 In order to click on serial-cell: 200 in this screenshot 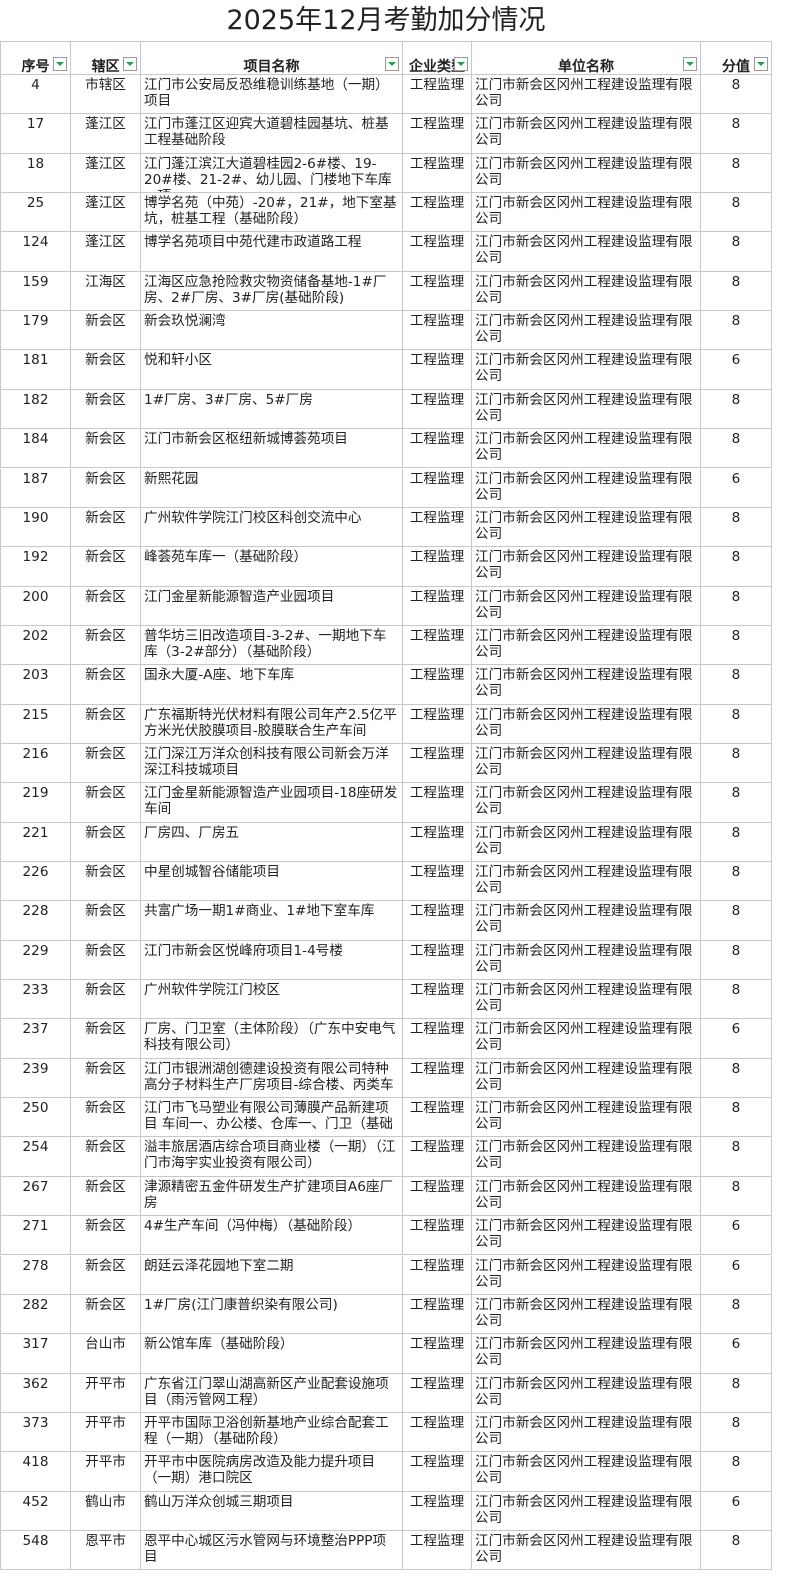, I will do `click(35, 606)`.